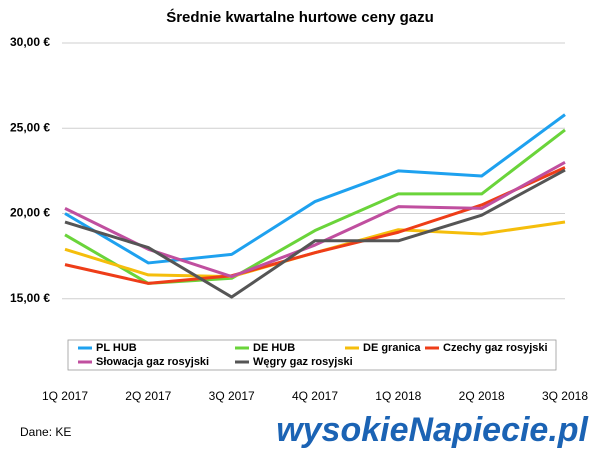 Image resolution: width=601 pixels, height=471 pixels. Describe the element at coordinates (148, 396) in the screenshot. I see `x-tick-label: 2Q 2017` at that location.